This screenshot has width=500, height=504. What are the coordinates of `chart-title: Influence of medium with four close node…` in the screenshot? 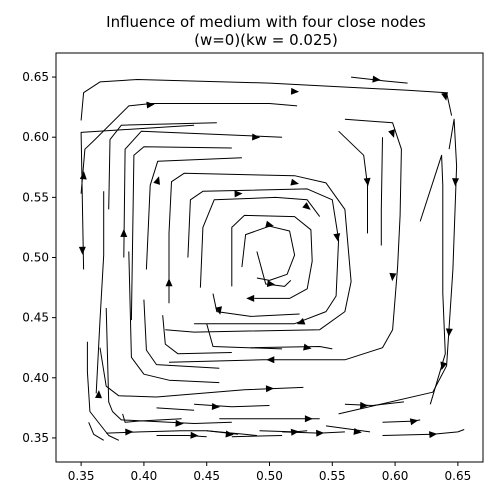 It's located at (266, 22).